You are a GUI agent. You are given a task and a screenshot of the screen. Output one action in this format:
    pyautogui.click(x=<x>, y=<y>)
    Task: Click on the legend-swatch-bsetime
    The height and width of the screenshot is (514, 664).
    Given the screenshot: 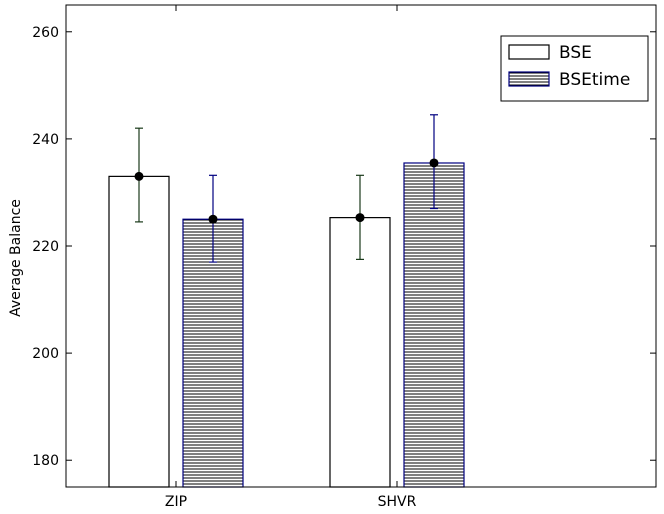 What is the action you would take?
    pyautogui.click(x=529, y=79)
    